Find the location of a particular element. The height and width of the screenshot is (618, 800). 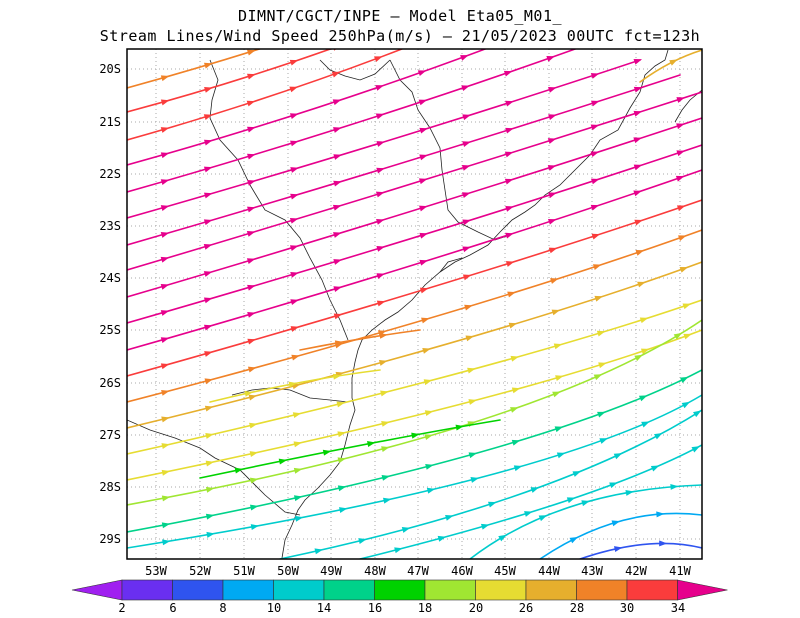

colorbar-label: 8 is located at coordinates (222, 608).